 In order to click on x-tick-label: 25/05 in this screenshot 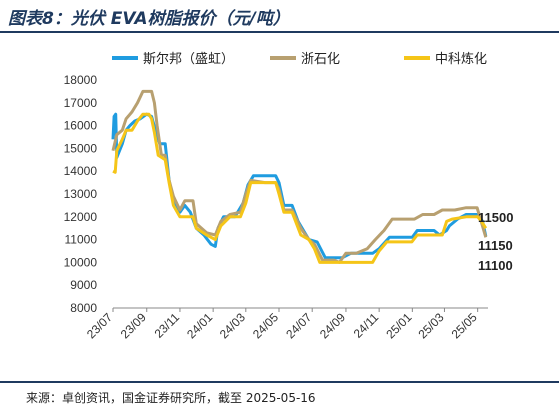, I will do `click(464, 325)`.